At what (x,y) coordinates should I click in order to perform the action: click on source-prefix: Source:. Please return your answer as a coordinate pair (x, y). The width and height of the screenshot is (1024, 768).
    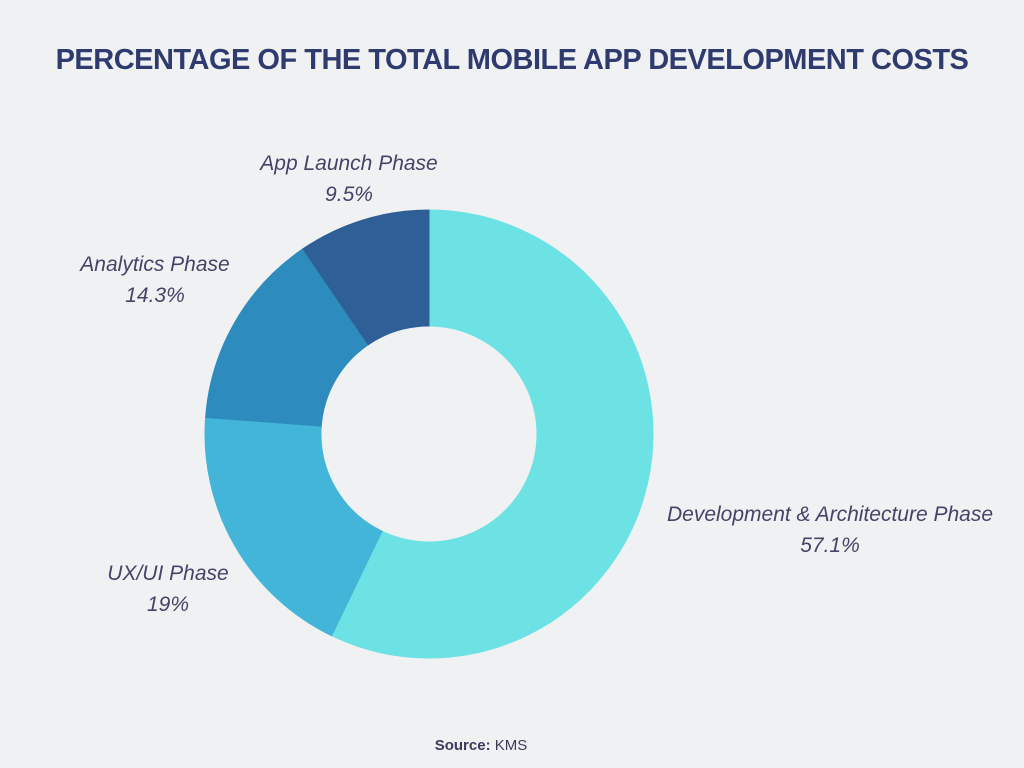
    Looking at the image, I should click on (462, 745).